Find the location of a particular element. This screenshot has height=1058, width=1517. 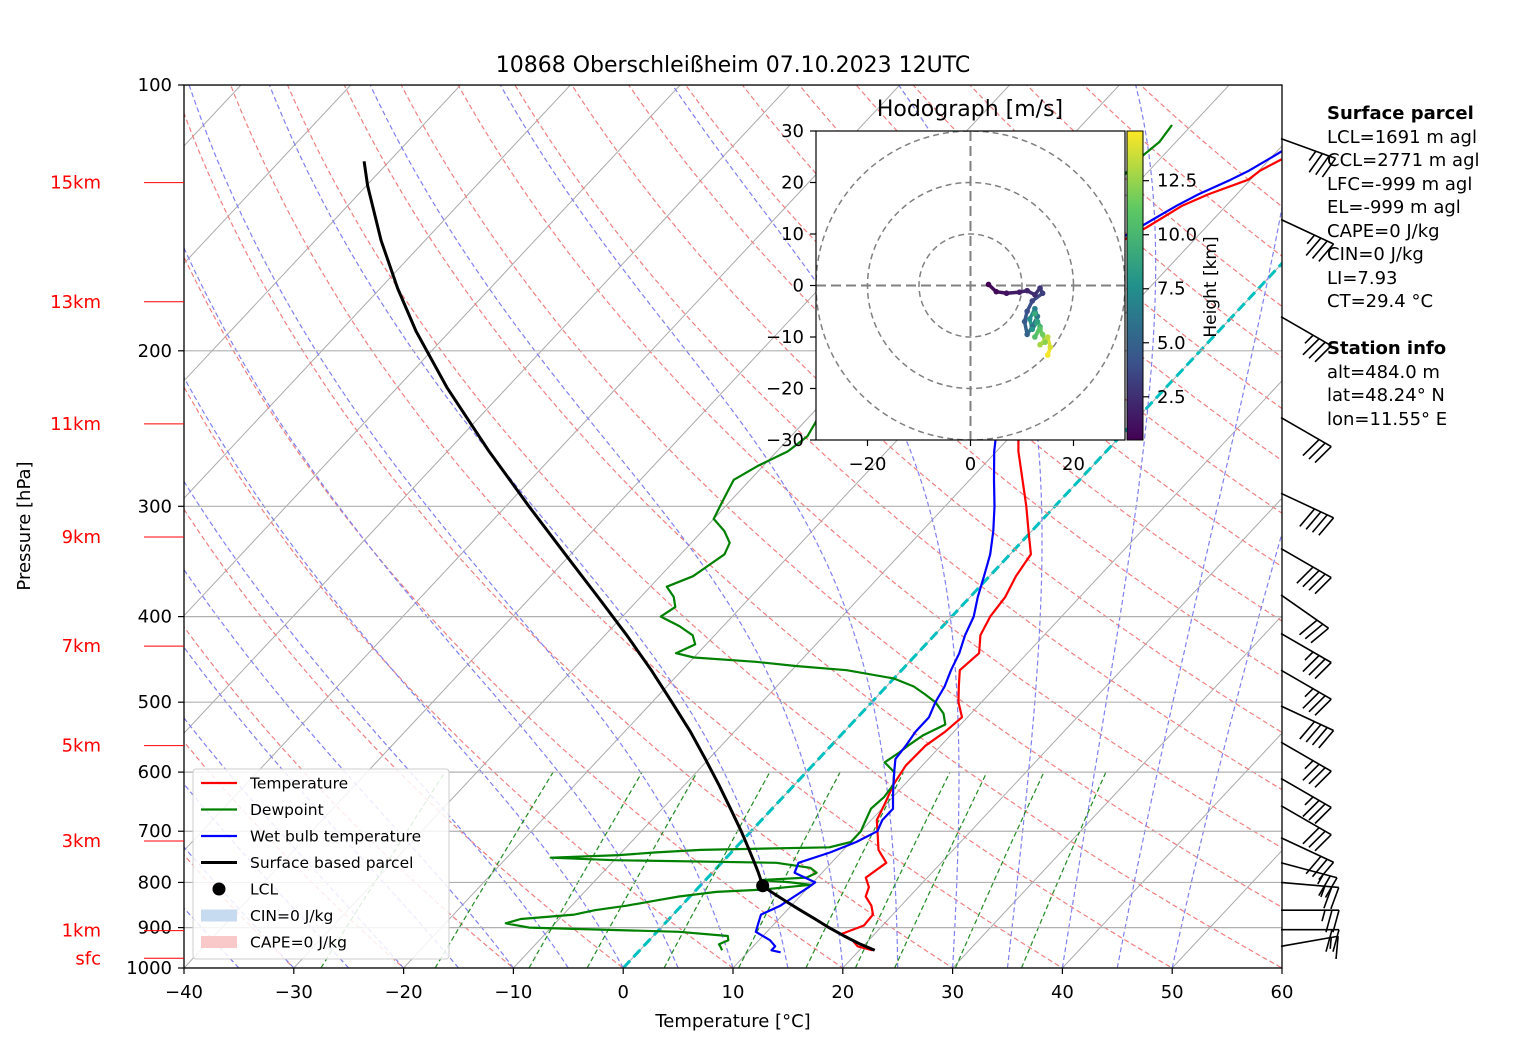

y-tick-label: 900 is located at coordinates (155, 928).